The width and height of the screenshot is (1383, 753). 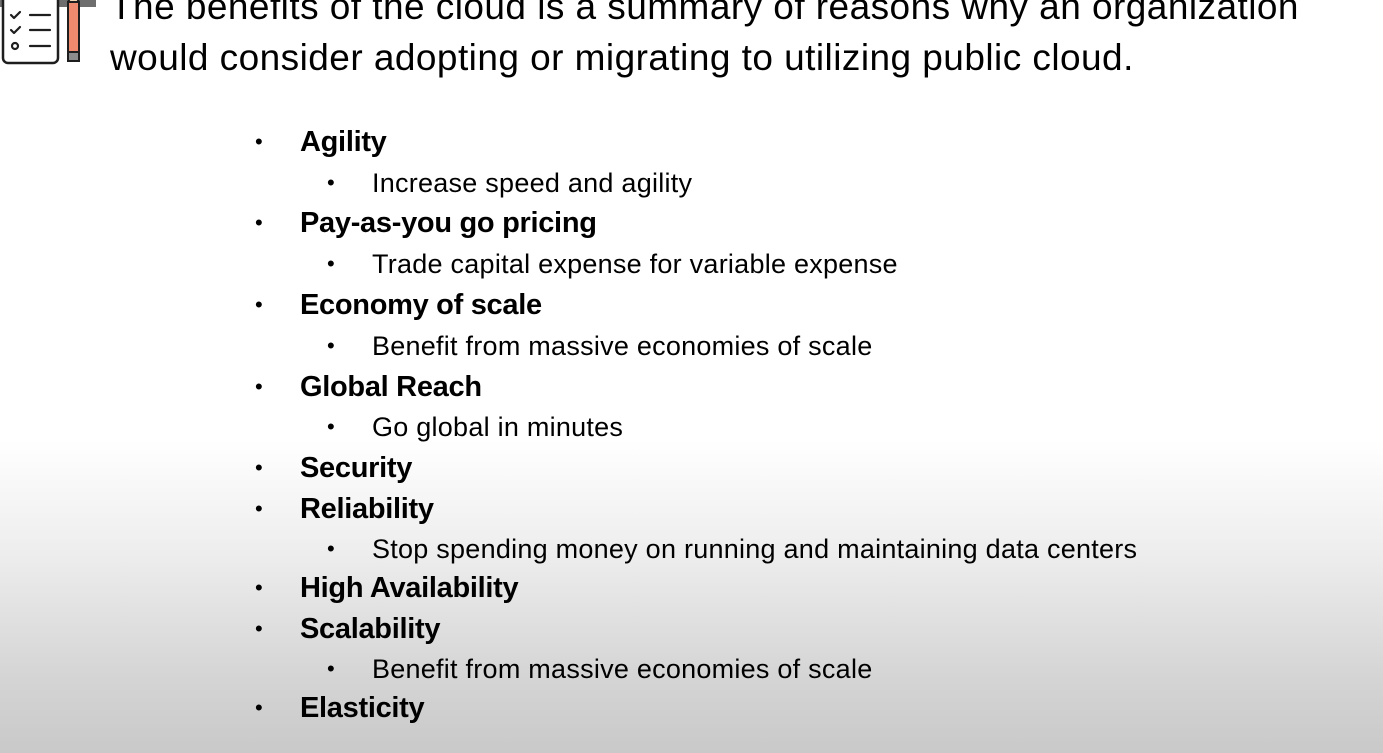 I want to click on benefit-heading: Economy of scale, so click(x=421, y=305).